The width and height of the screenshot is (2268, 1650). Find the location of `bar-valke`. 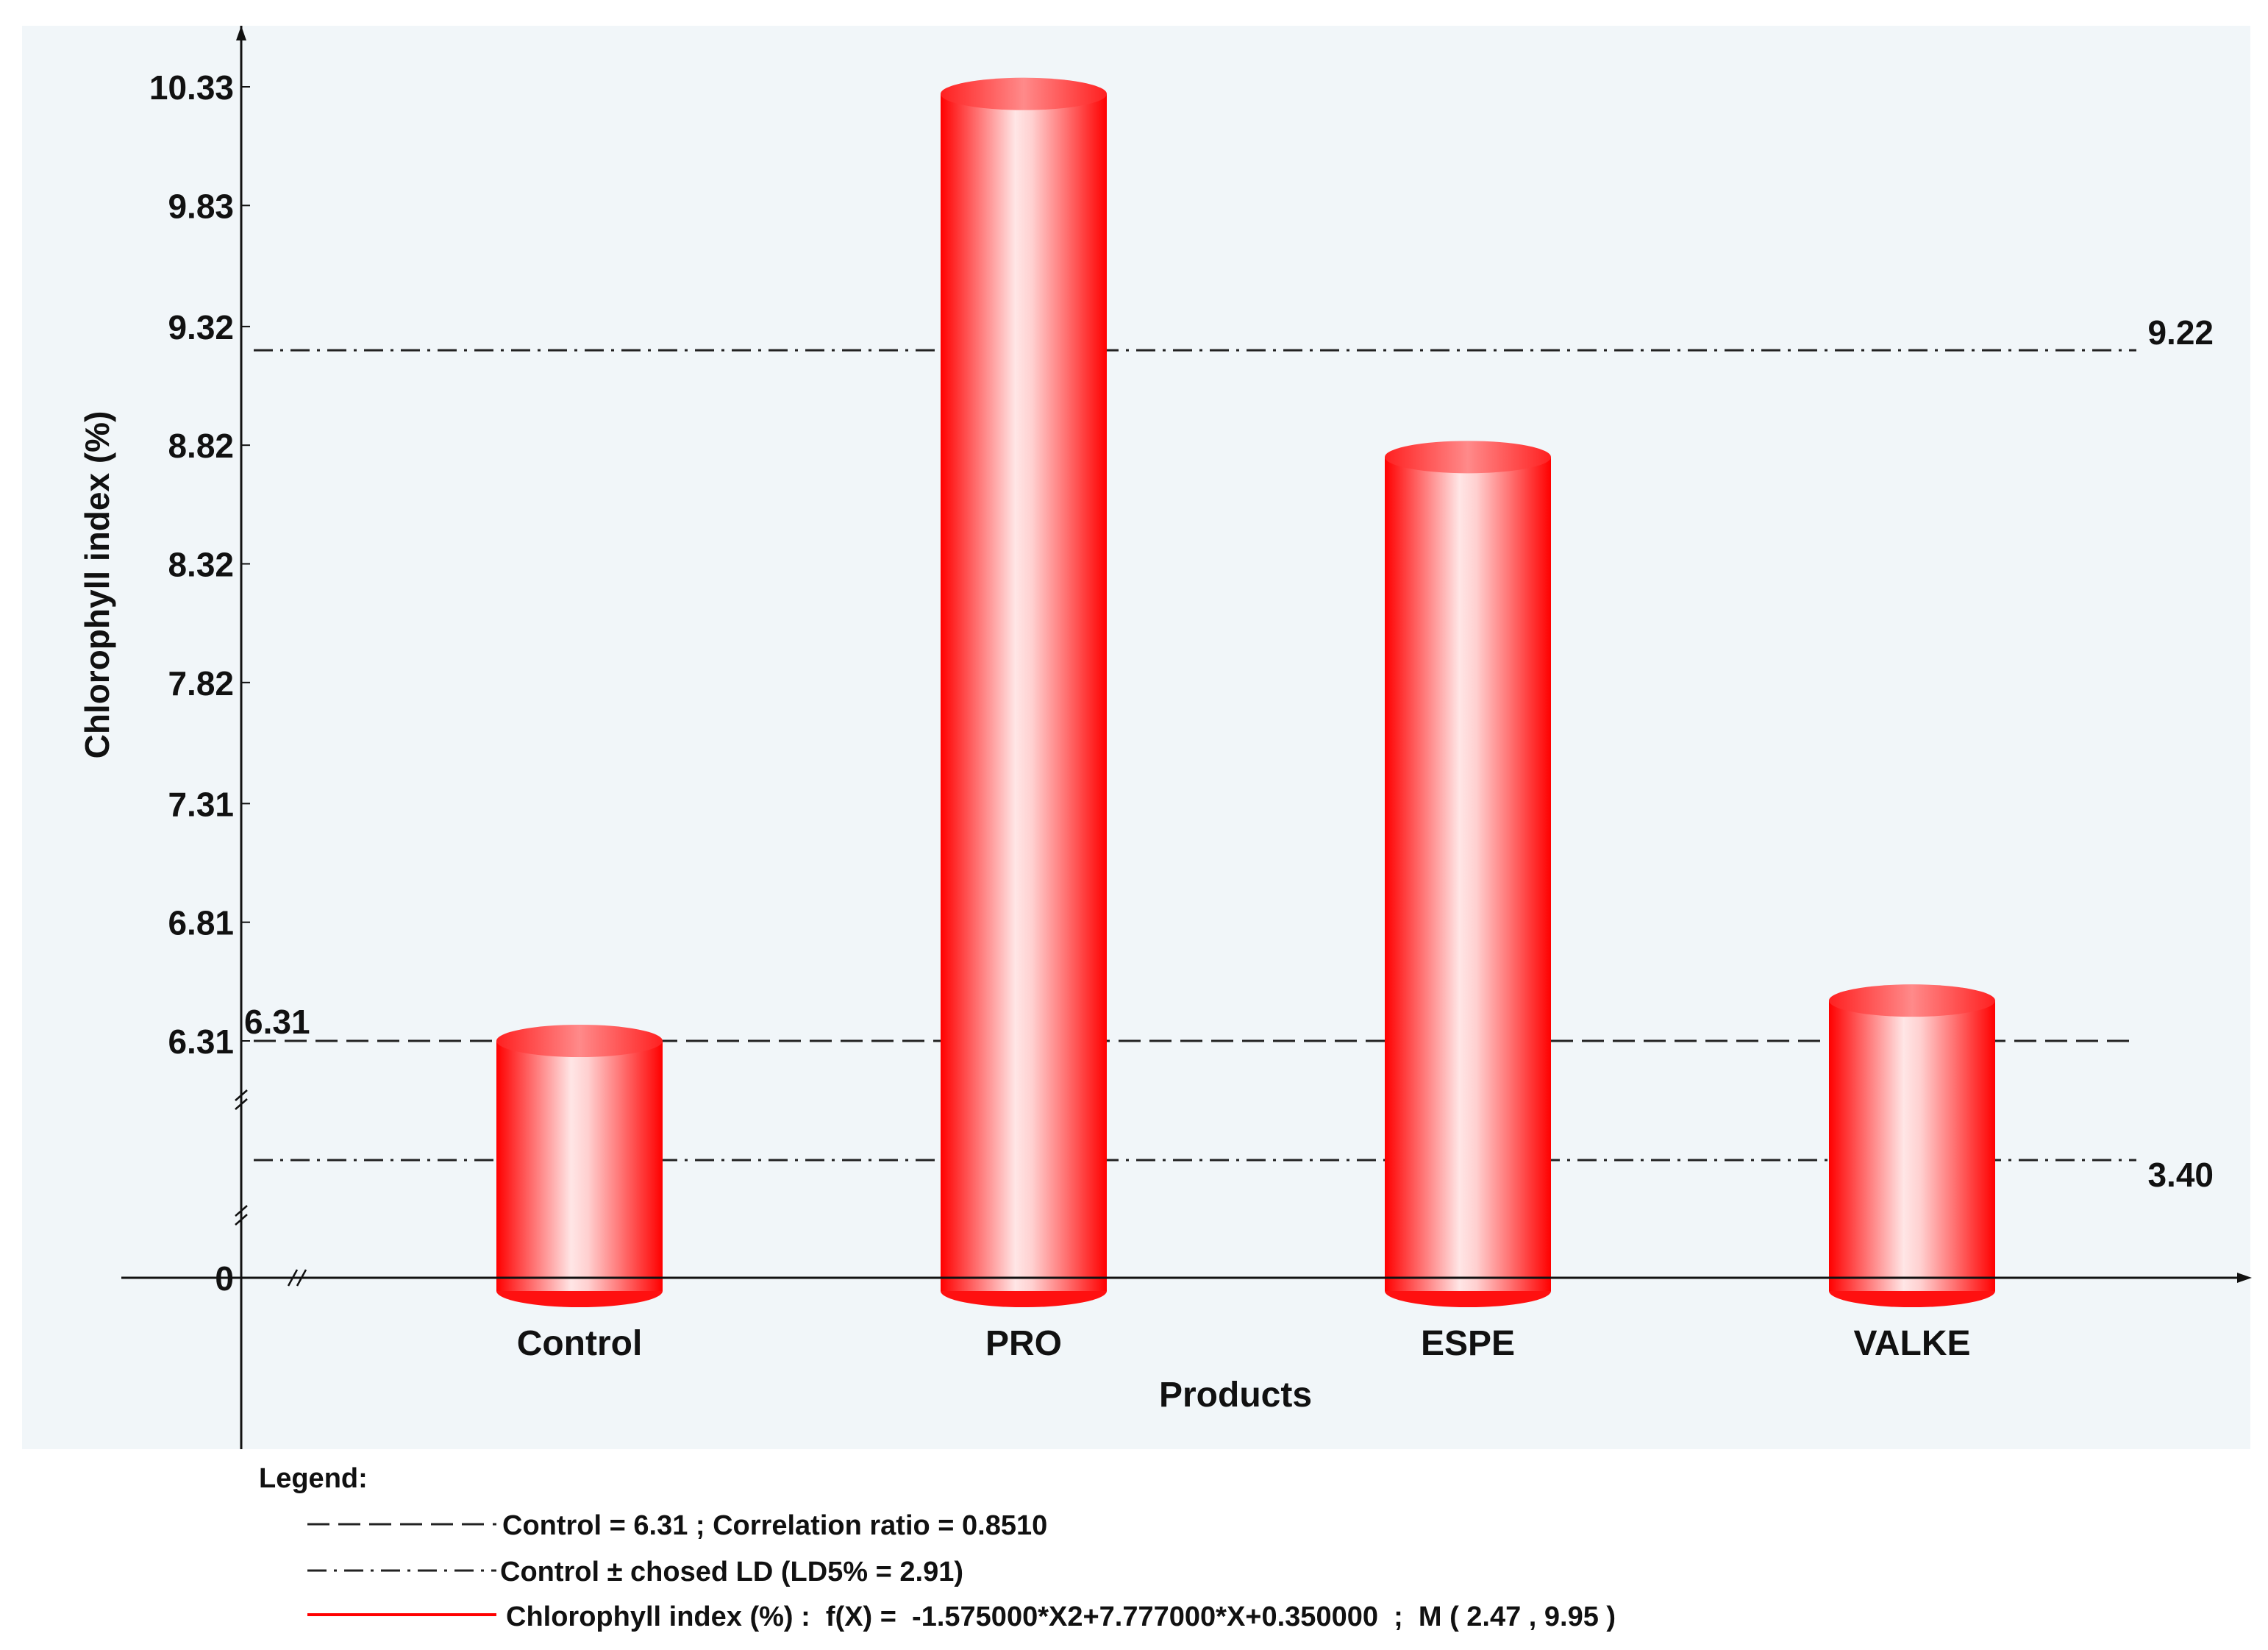

bar-valke is located at coordinates (1912, 1145).